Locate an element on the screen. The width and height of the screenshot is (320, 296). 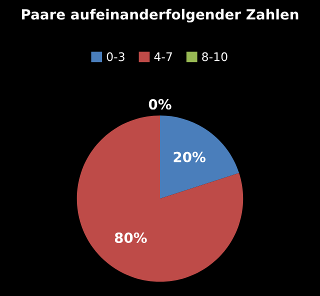
legend-label: 0-3 is located at coordinates (115, 57).